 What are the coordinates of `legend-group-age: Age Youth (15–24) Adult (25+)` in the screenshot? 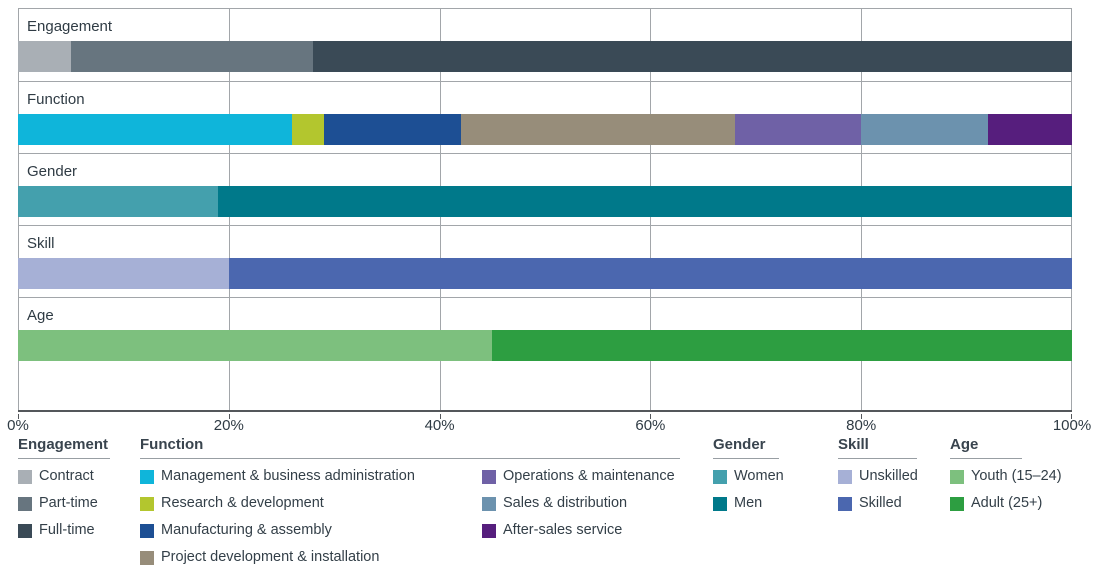 It's located at (1006, 474).